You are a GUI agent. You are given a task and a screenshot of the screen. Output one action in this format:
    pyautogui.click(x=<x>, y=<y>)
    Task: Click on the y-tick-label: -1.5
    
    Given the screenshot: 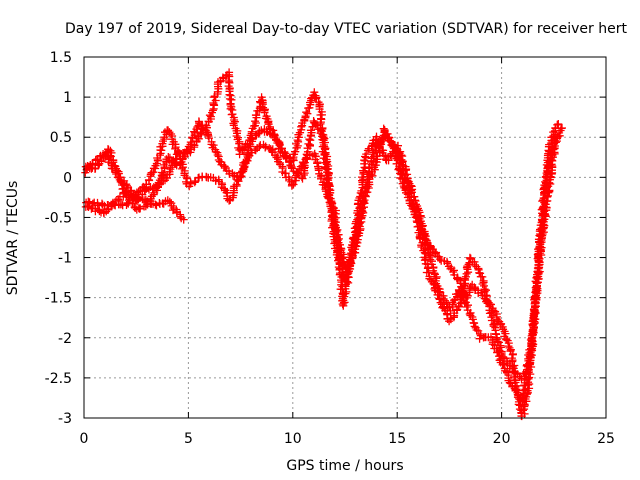 What is the action you would take?
    pyautogui.click(x=58, y=299)
    